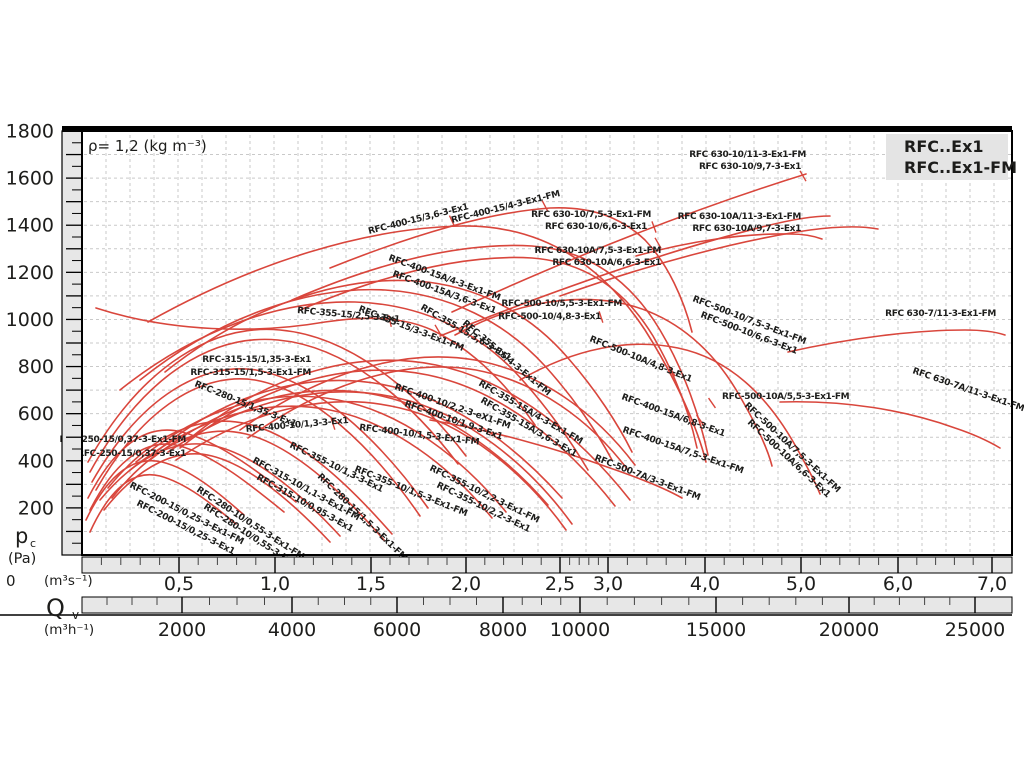  I want to click on curve-label: RFC-315-15/1,35-3-Ex1, so click(256, 360).